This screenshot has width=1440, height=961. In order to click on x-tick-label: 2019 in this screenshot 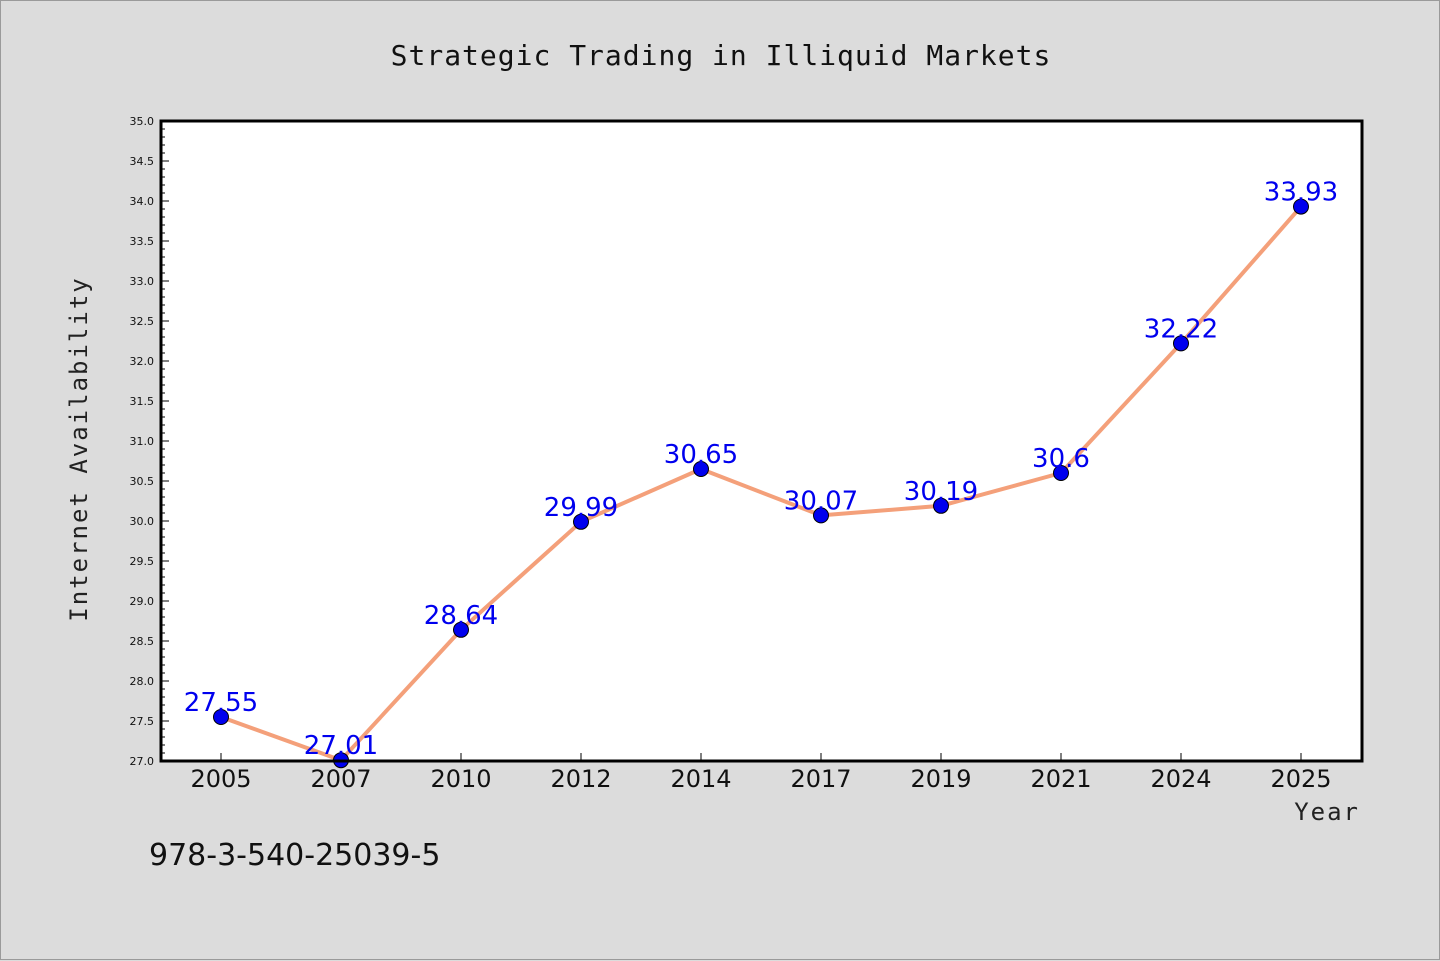, I will do `click(940, 779)`.